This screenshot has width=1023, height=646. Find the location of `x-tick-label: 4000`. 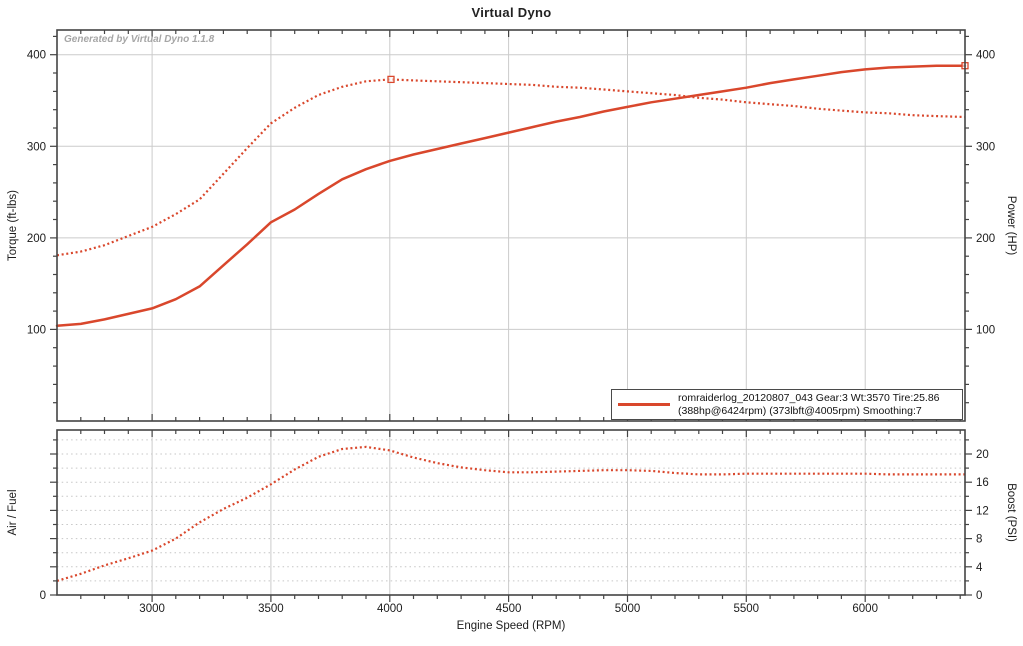

x-tick-label: 4000 is located at coordinates (390, 609).